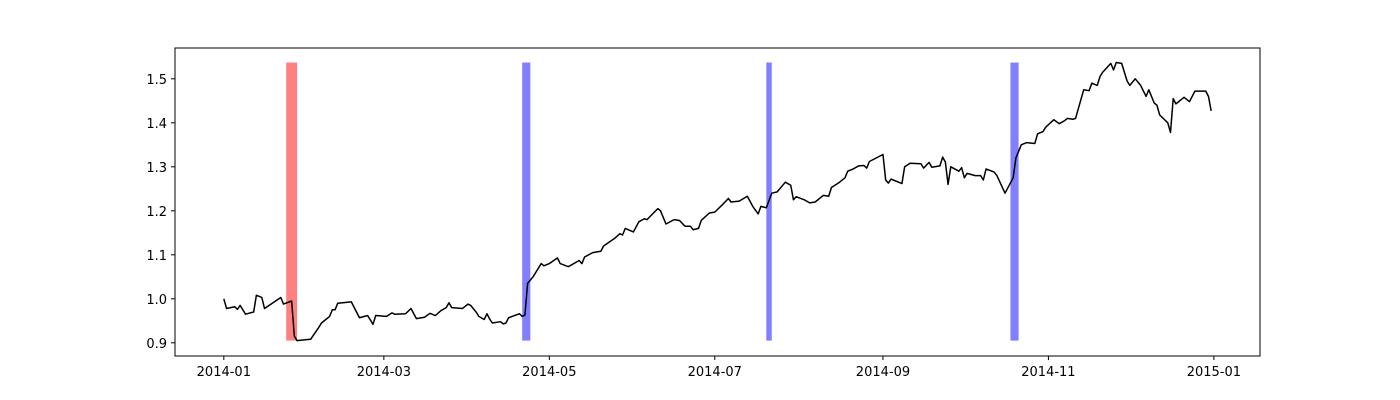  What do you see at coordinates (549, 372) in the screenshot?
I see `x-tick-label: 2014-05` at bounding box center [549, 372].